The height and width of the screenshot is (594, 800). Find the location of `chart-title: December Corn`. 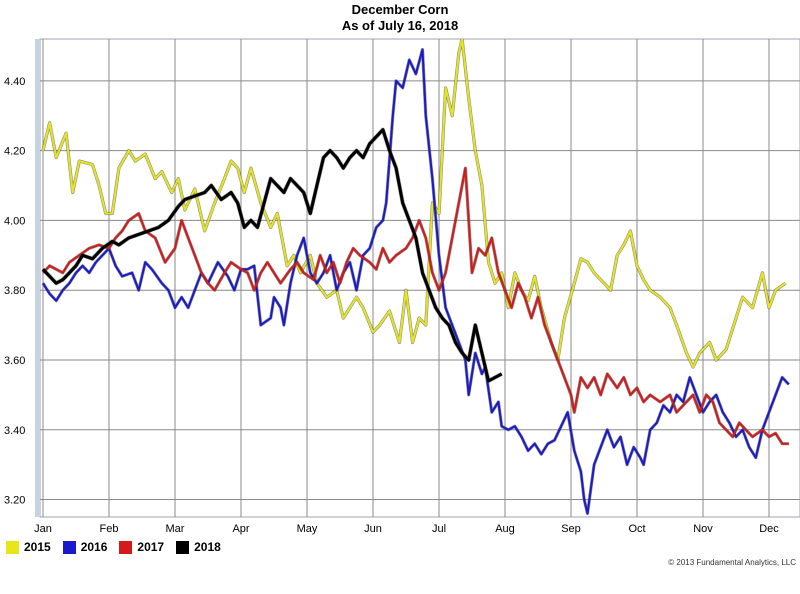

chart-title: December Corn is located at coordinates (400, 9).